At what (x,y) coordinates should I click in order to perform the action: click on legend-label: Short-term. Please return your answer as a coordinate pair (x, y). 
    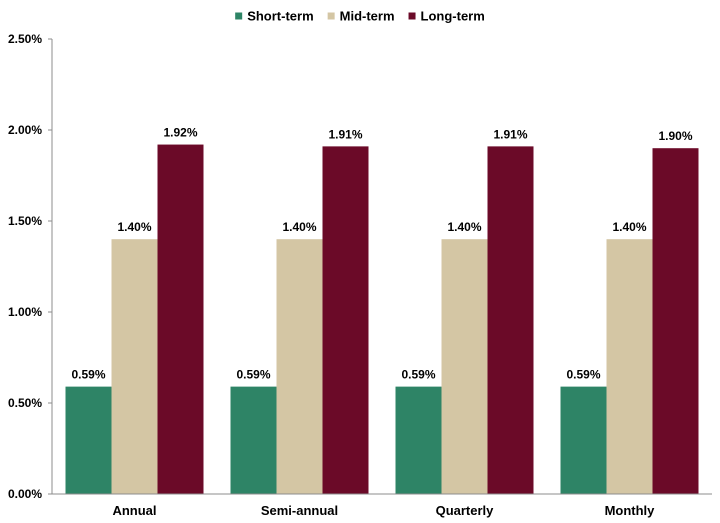
    Looking at the image, I should click on (280, 16).